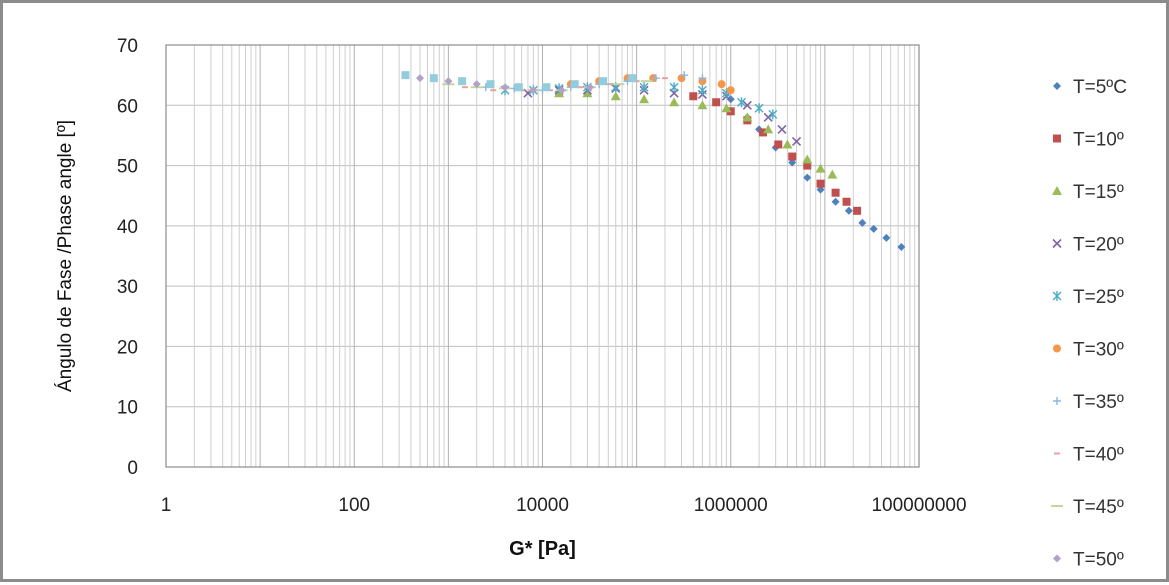 Image resolution: width=1169 pixels, height=585 pixels. What do you see at coordinates (918, 505) in the screenshot?
I see `x-tick-label: 100000000` at bounding box center [918, 505].